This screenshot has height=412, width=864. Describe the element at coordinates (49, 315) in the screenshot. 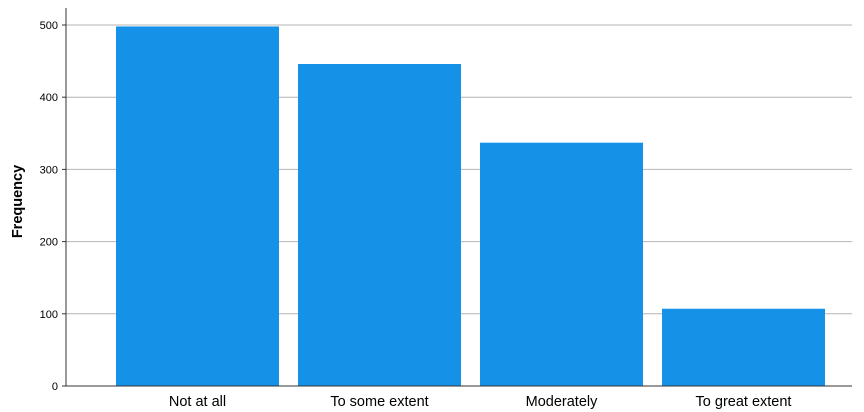

I see `y-tick-label: 100` at that location.